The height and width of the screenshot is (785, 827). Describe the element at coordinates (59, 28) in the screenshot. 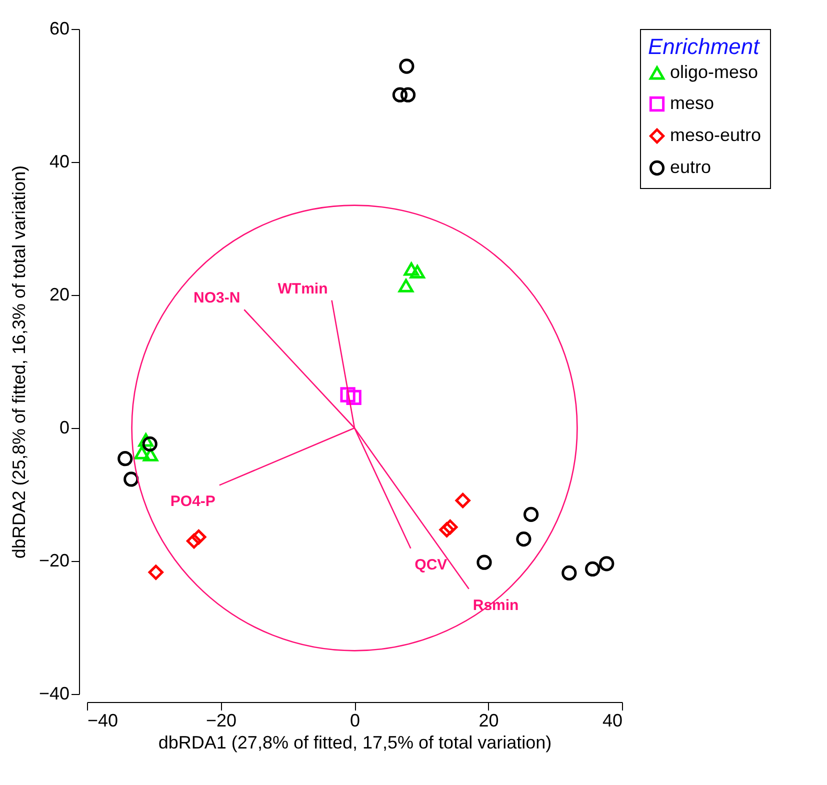

I see `y-tick-label: 60` at that location.